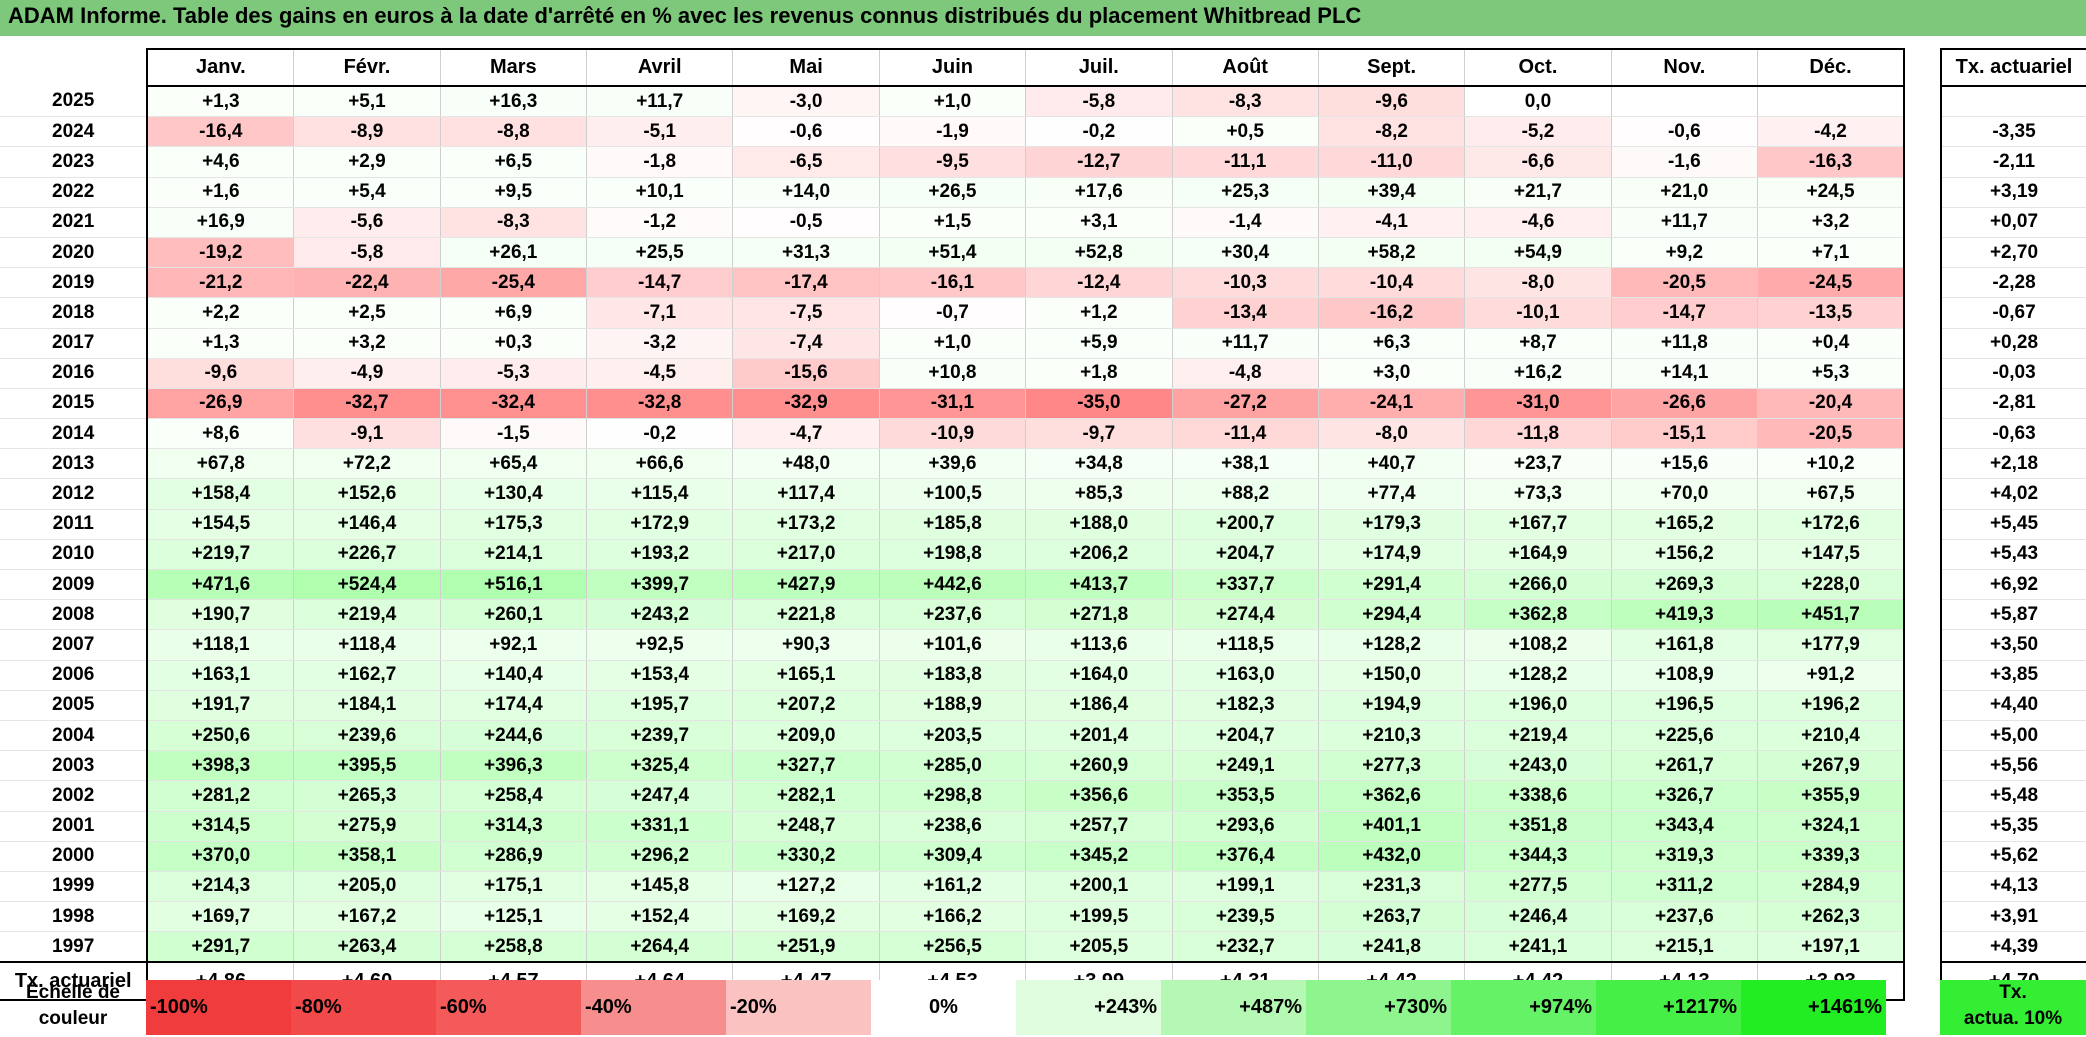 This screenshot has height=1037, width=2086. What do you see at coordinates (1684, 796) in the screenshot?
I see `gain-cell: +326,7` at bounding box center [1684, 796].